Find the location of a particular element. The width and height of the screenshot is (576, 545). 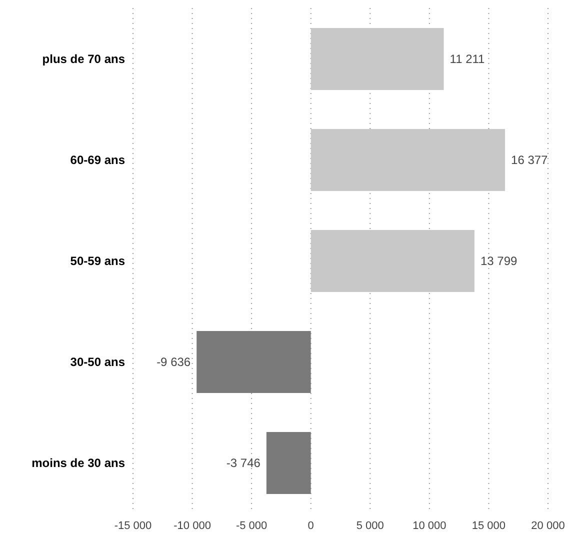

data-label: -9 636 is located at coordinates (173, 362).